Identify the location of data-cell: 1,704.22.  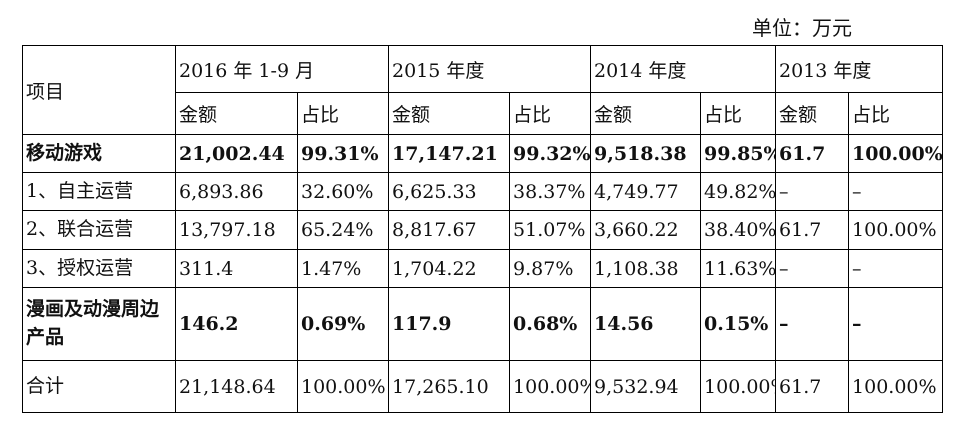
(449, 268).